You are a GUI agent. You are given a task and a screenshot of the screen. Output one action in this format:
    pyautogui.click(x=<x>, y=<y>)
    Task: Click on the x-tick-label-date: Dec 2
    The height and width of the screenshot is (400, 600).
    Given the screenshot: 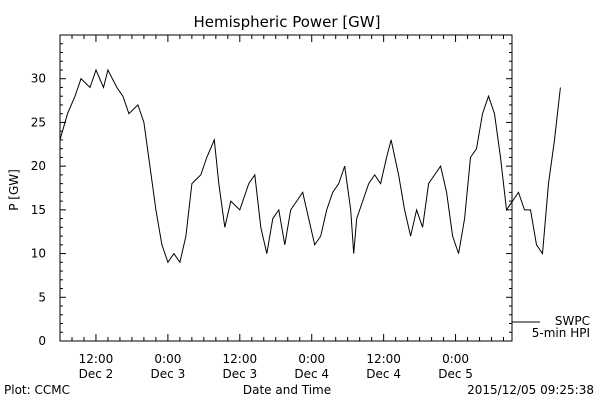 What is the action you would take?
    pyautogui.click(x=96, y=374)
    